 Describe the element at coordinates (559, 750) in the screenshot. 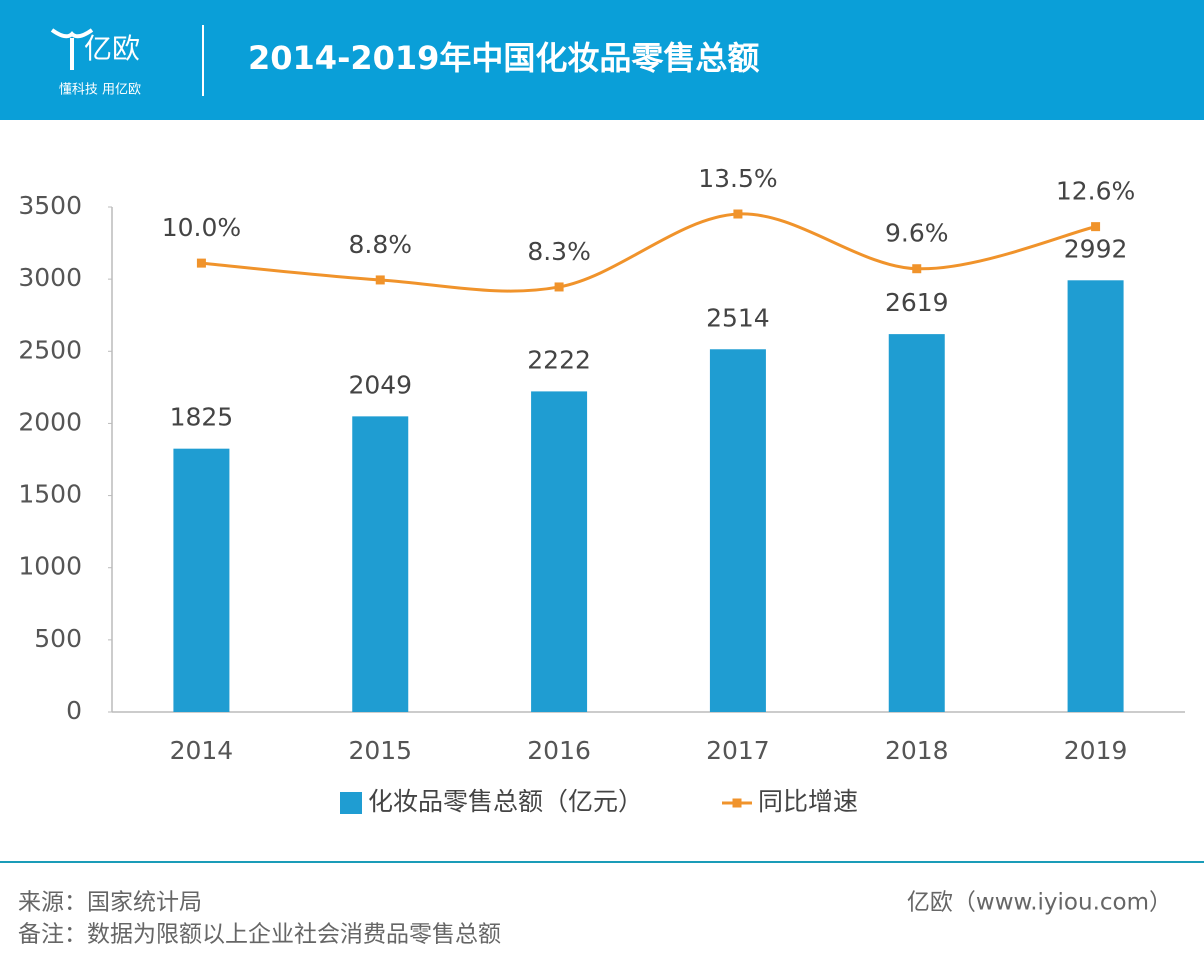

I see `x-tick-label: 2016` at that location.